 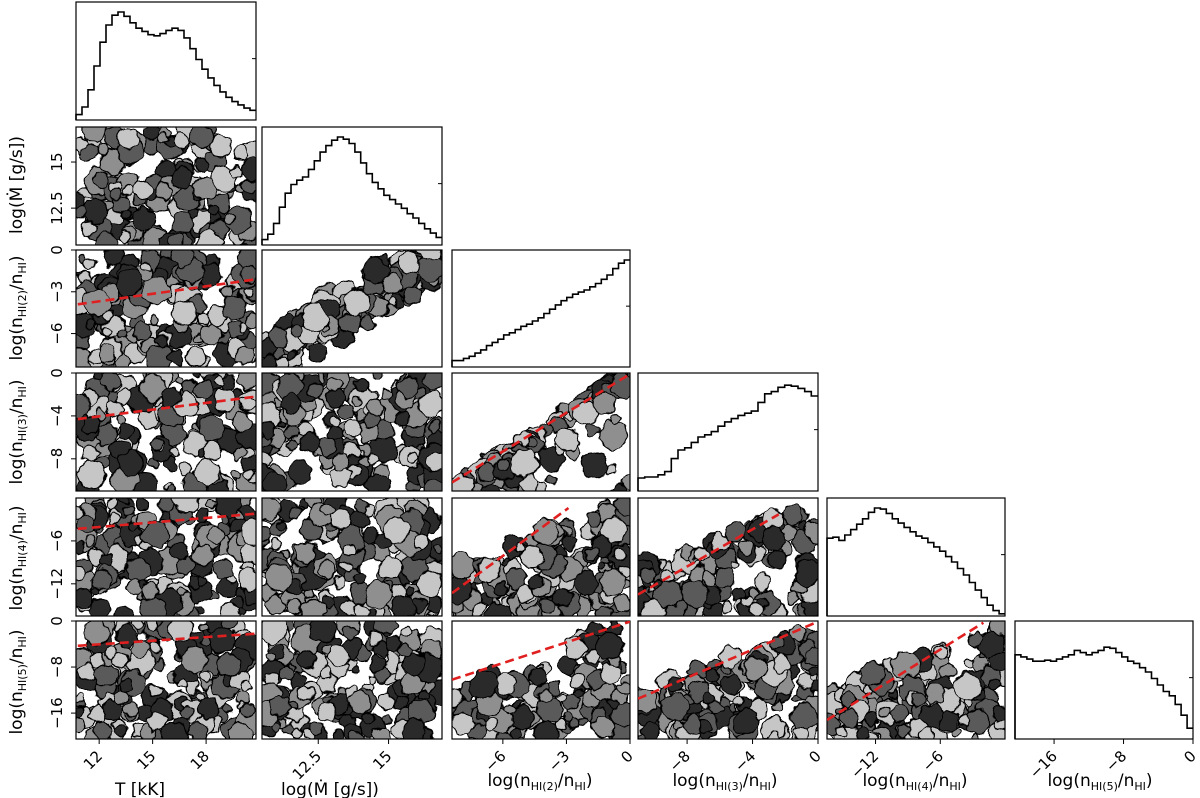 I want to click on panel-Mdot-vs-Mdot, so click(x=352, y=186).